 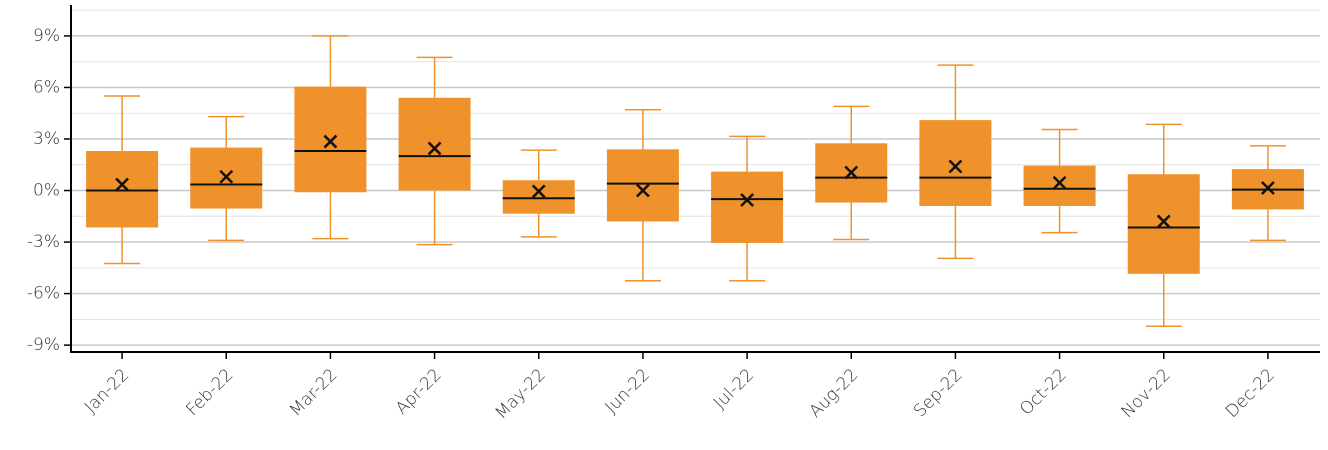 What do you see at coordinates (43, 242) in the screenshot?
I see `y-tick-label: -3%` at bounding box center [43, 242].